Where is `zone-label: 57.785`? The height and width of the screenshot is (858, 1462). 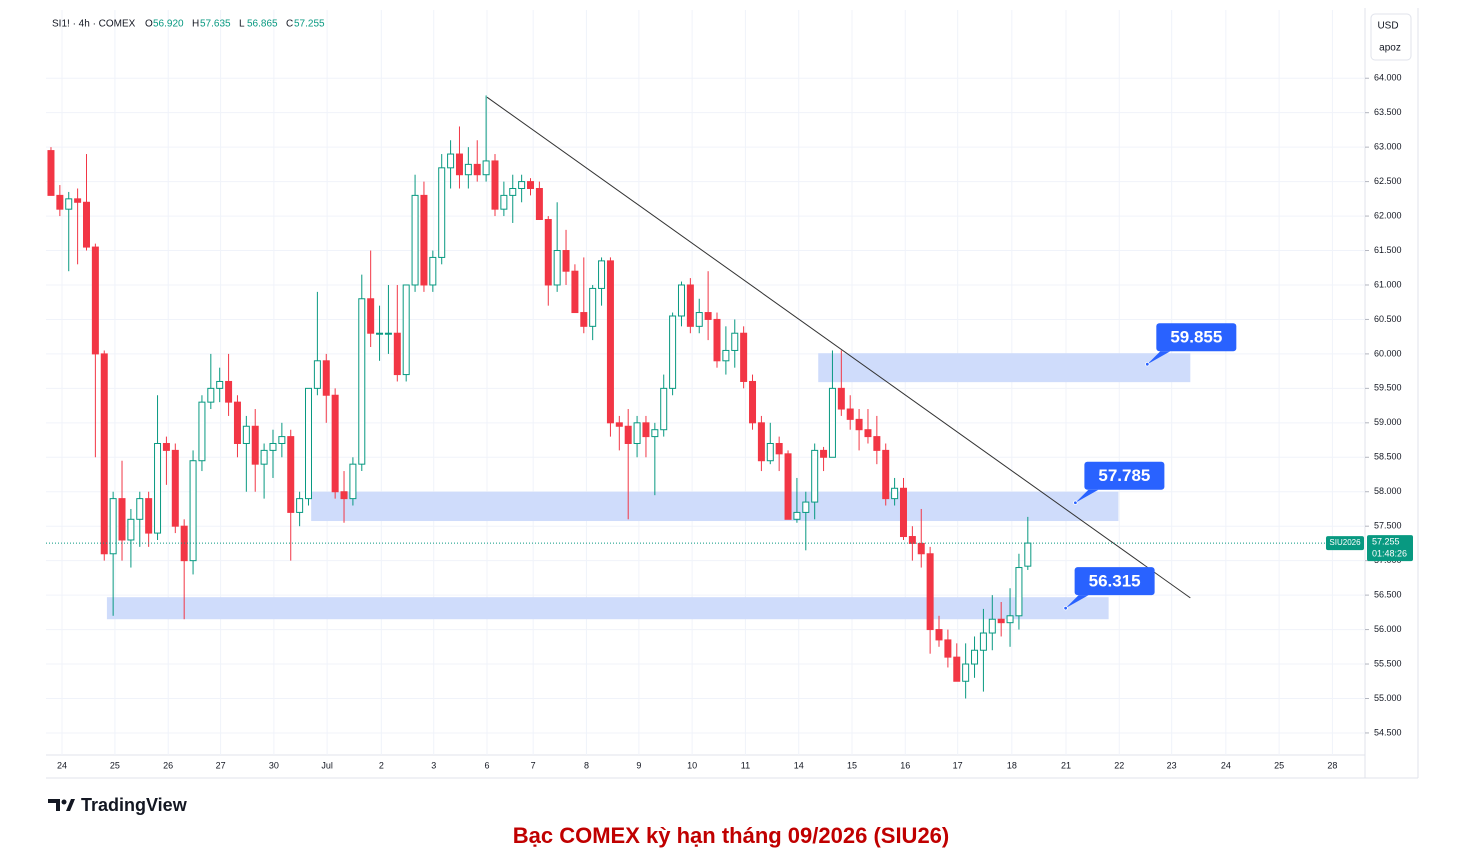
zone-label: 57.785 is located at coordinates (1124, 475).